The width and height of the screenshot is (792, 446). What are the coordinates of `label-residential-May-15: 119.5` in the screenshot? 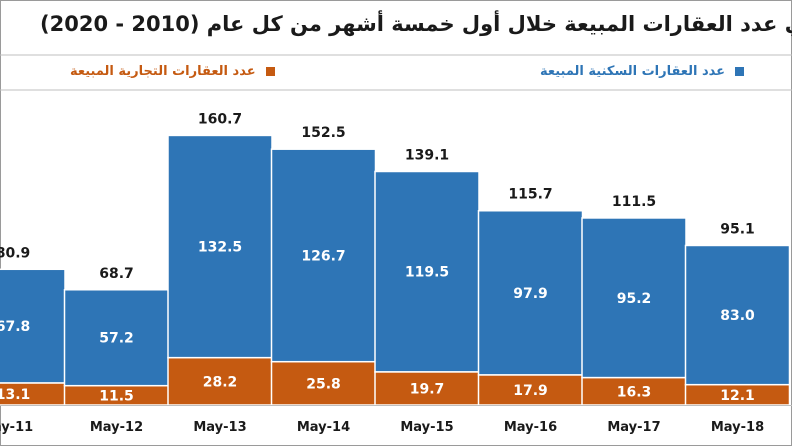 It's located at (427, 273).